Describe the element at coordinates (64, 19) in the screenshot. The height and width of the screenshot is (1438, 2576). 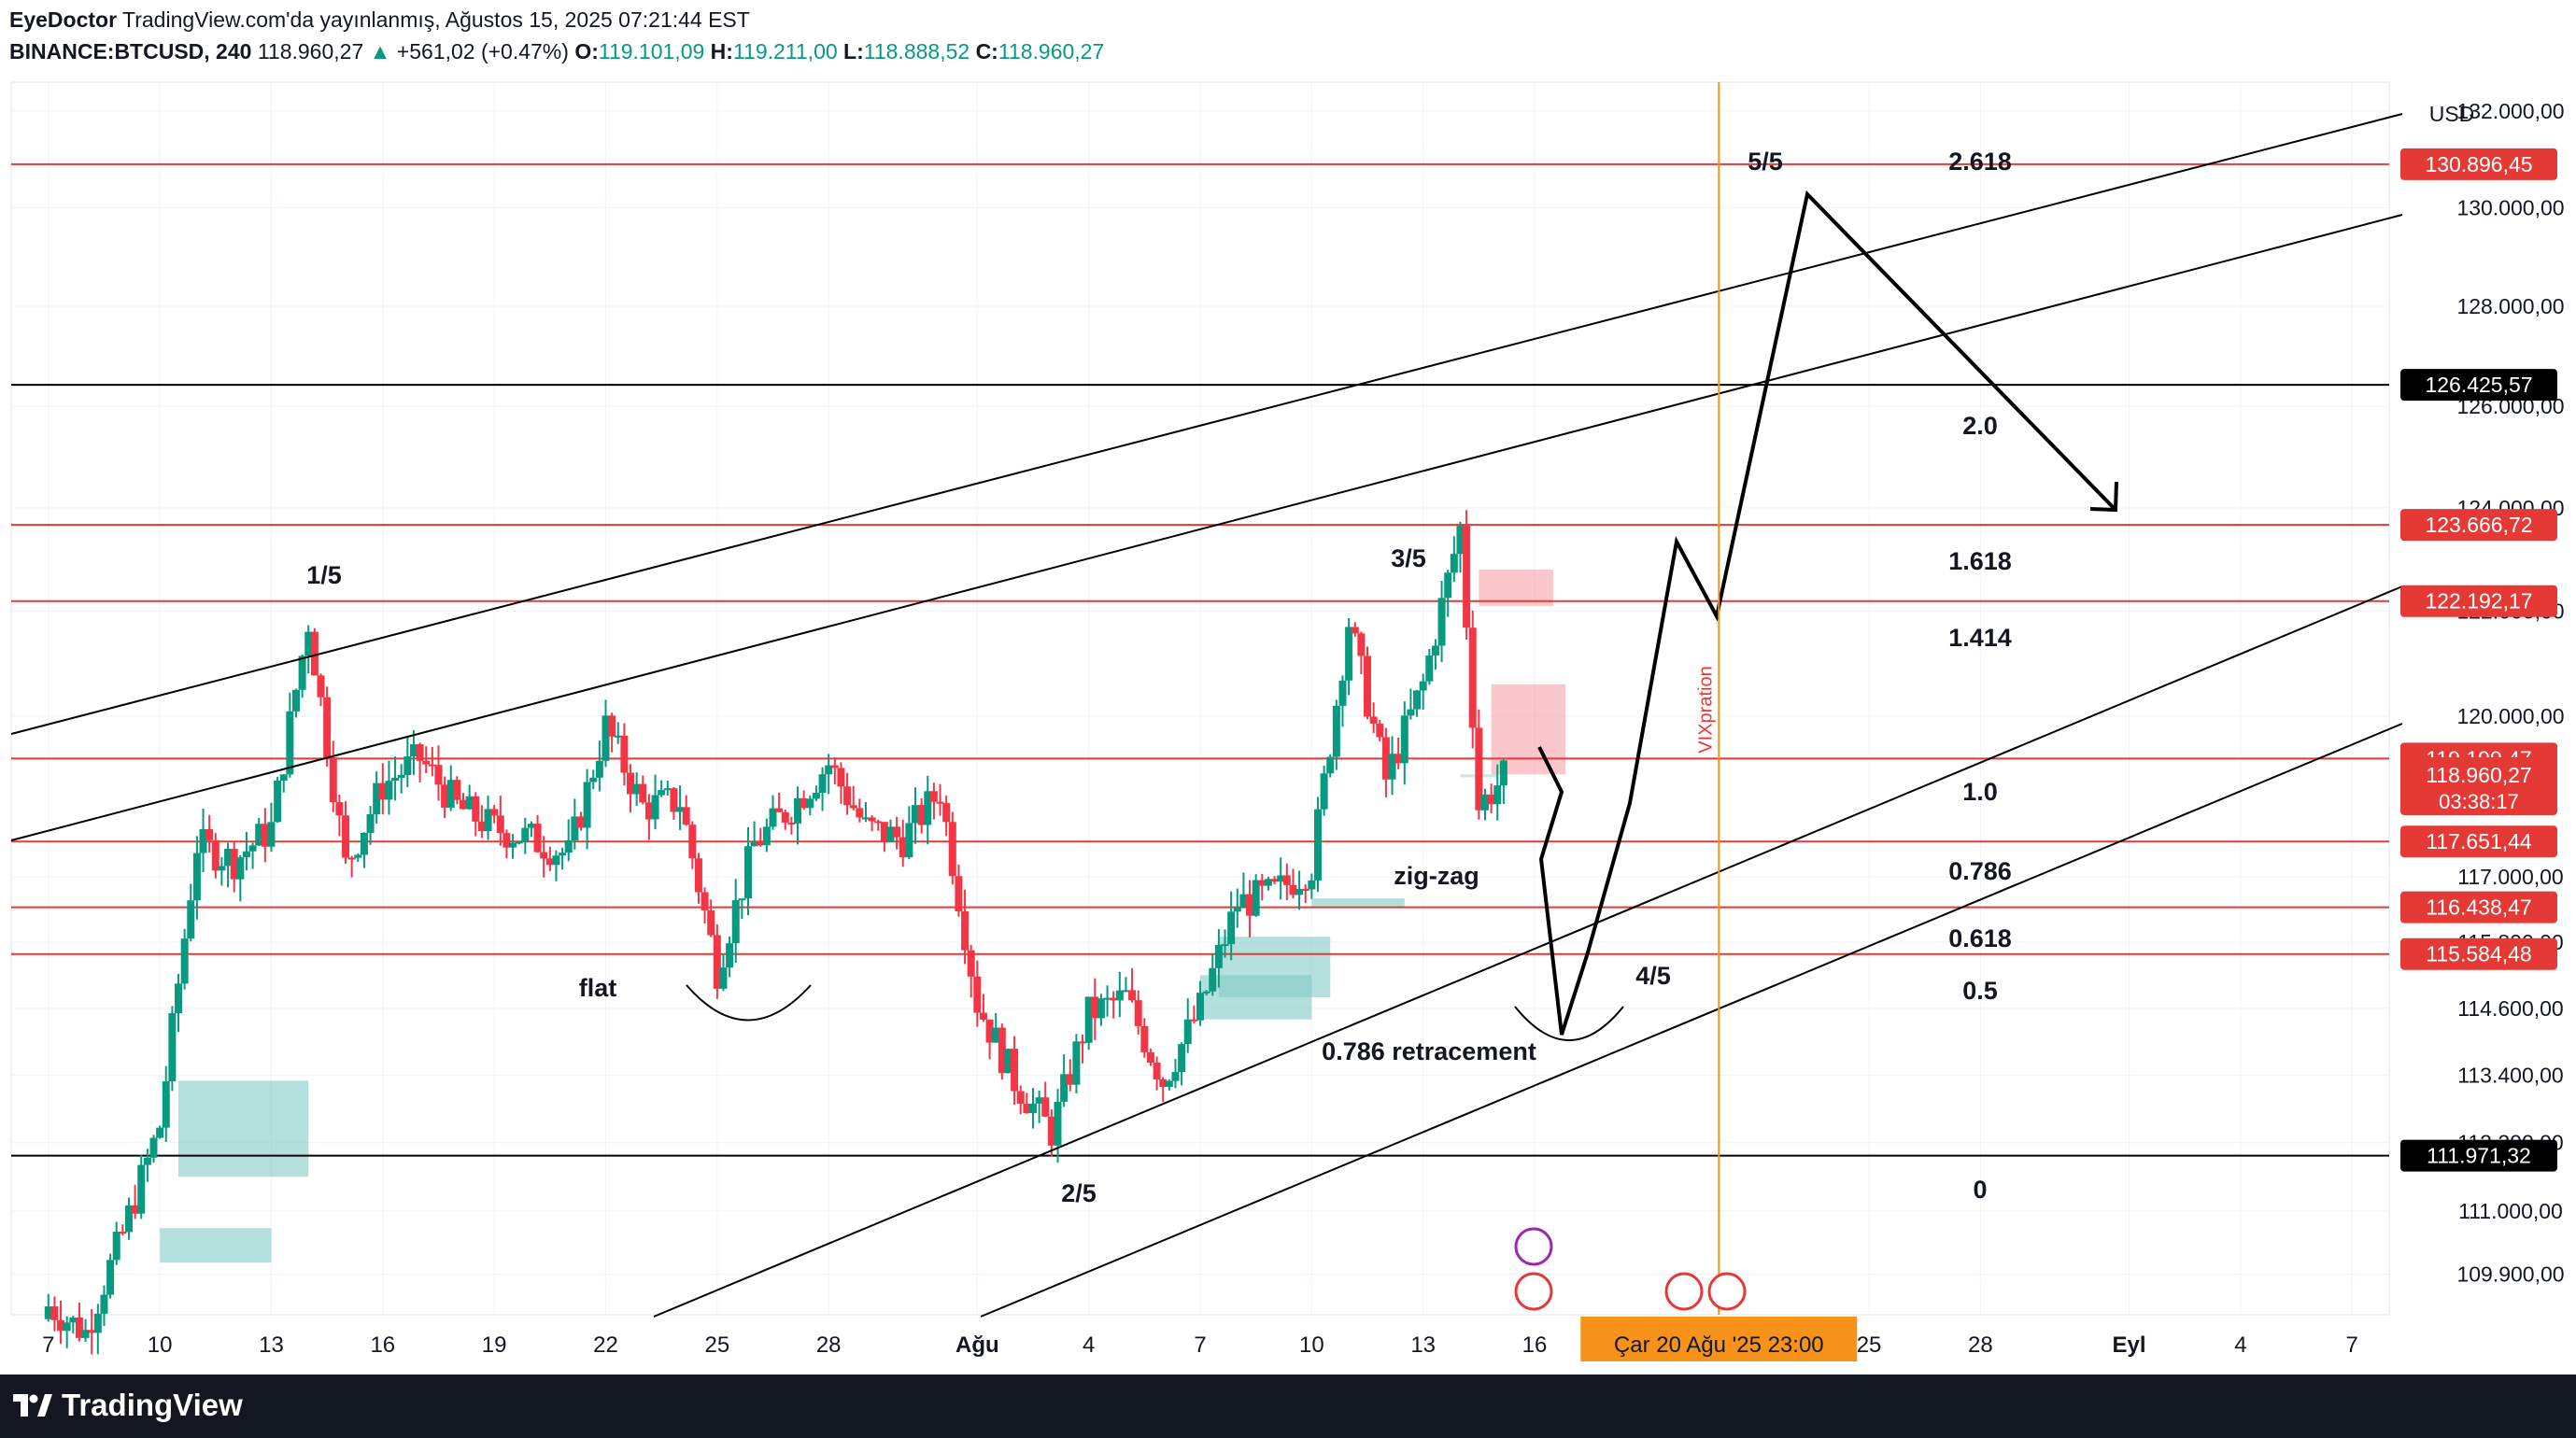
I see `author-name: EyeDoctor` at that location.